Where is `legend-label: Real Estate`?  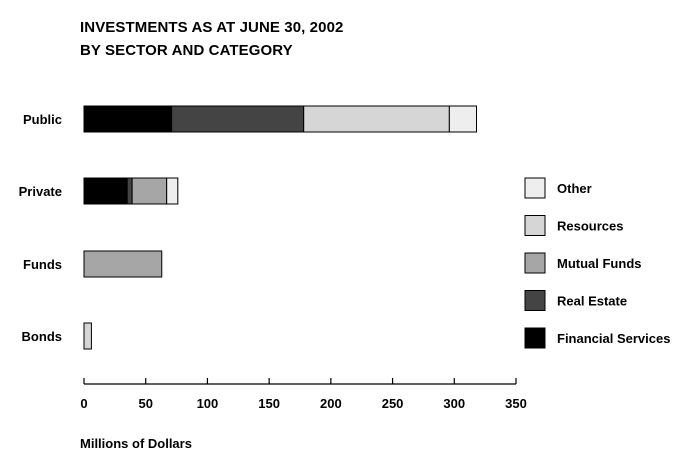
legend-label: Real Estate is located at coordinates (592, 301).